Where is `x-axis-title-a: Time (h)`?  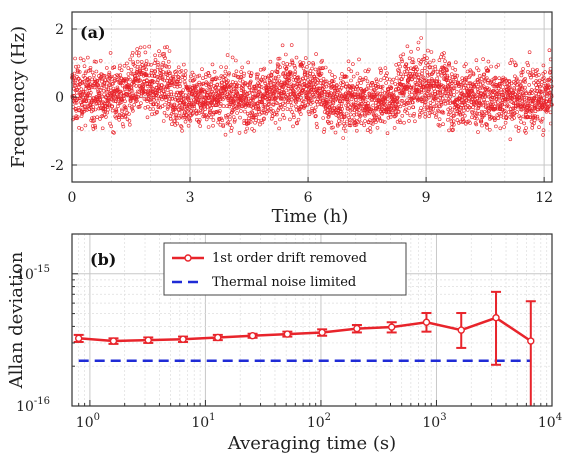 x-axis-title-a: Time (h) is located at coordinates (310, 216).